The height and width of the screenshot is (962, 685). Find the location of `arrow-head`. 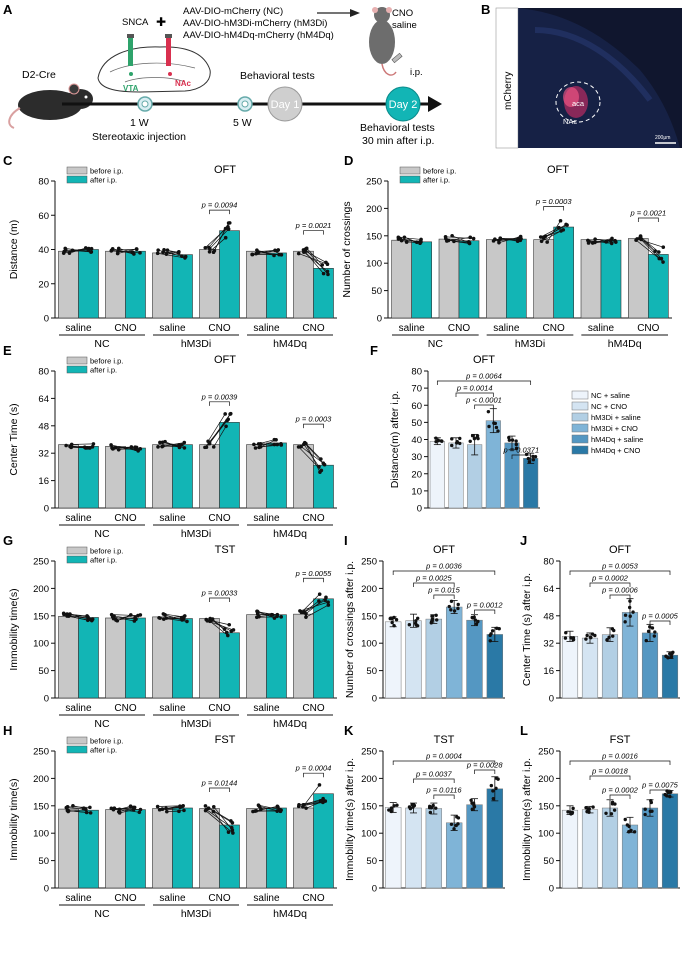

arrow-head is located at coordinates (355, 13).